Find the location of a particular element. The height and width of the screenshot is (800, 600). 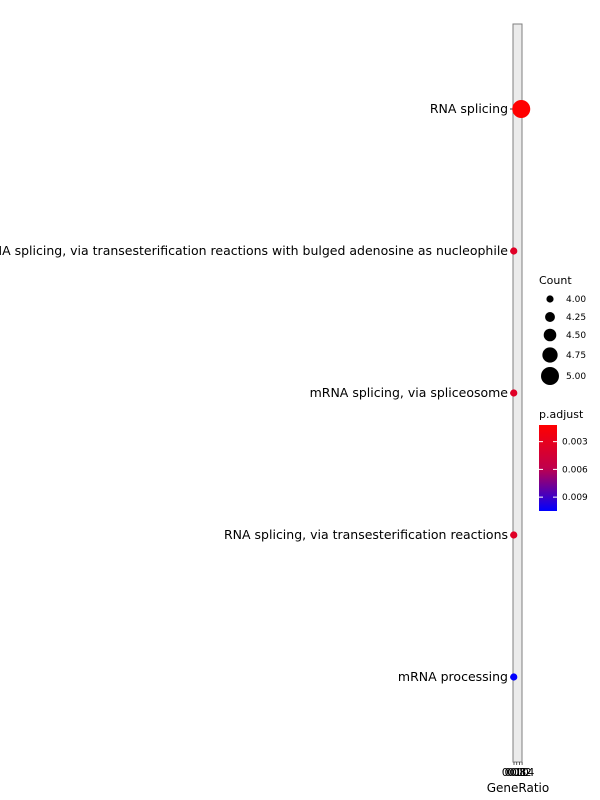

size-legend-title: Count is located at coordinates (555, 280).